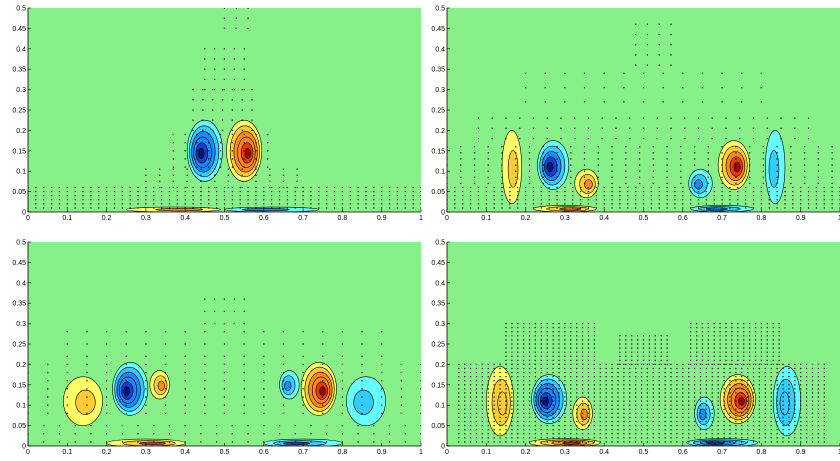 The image size is (840, 461). What do you see at coordinates (438, 70) in the screenshot?
I see `y-tick-label: 0.35` at bounding box center [438, 70].